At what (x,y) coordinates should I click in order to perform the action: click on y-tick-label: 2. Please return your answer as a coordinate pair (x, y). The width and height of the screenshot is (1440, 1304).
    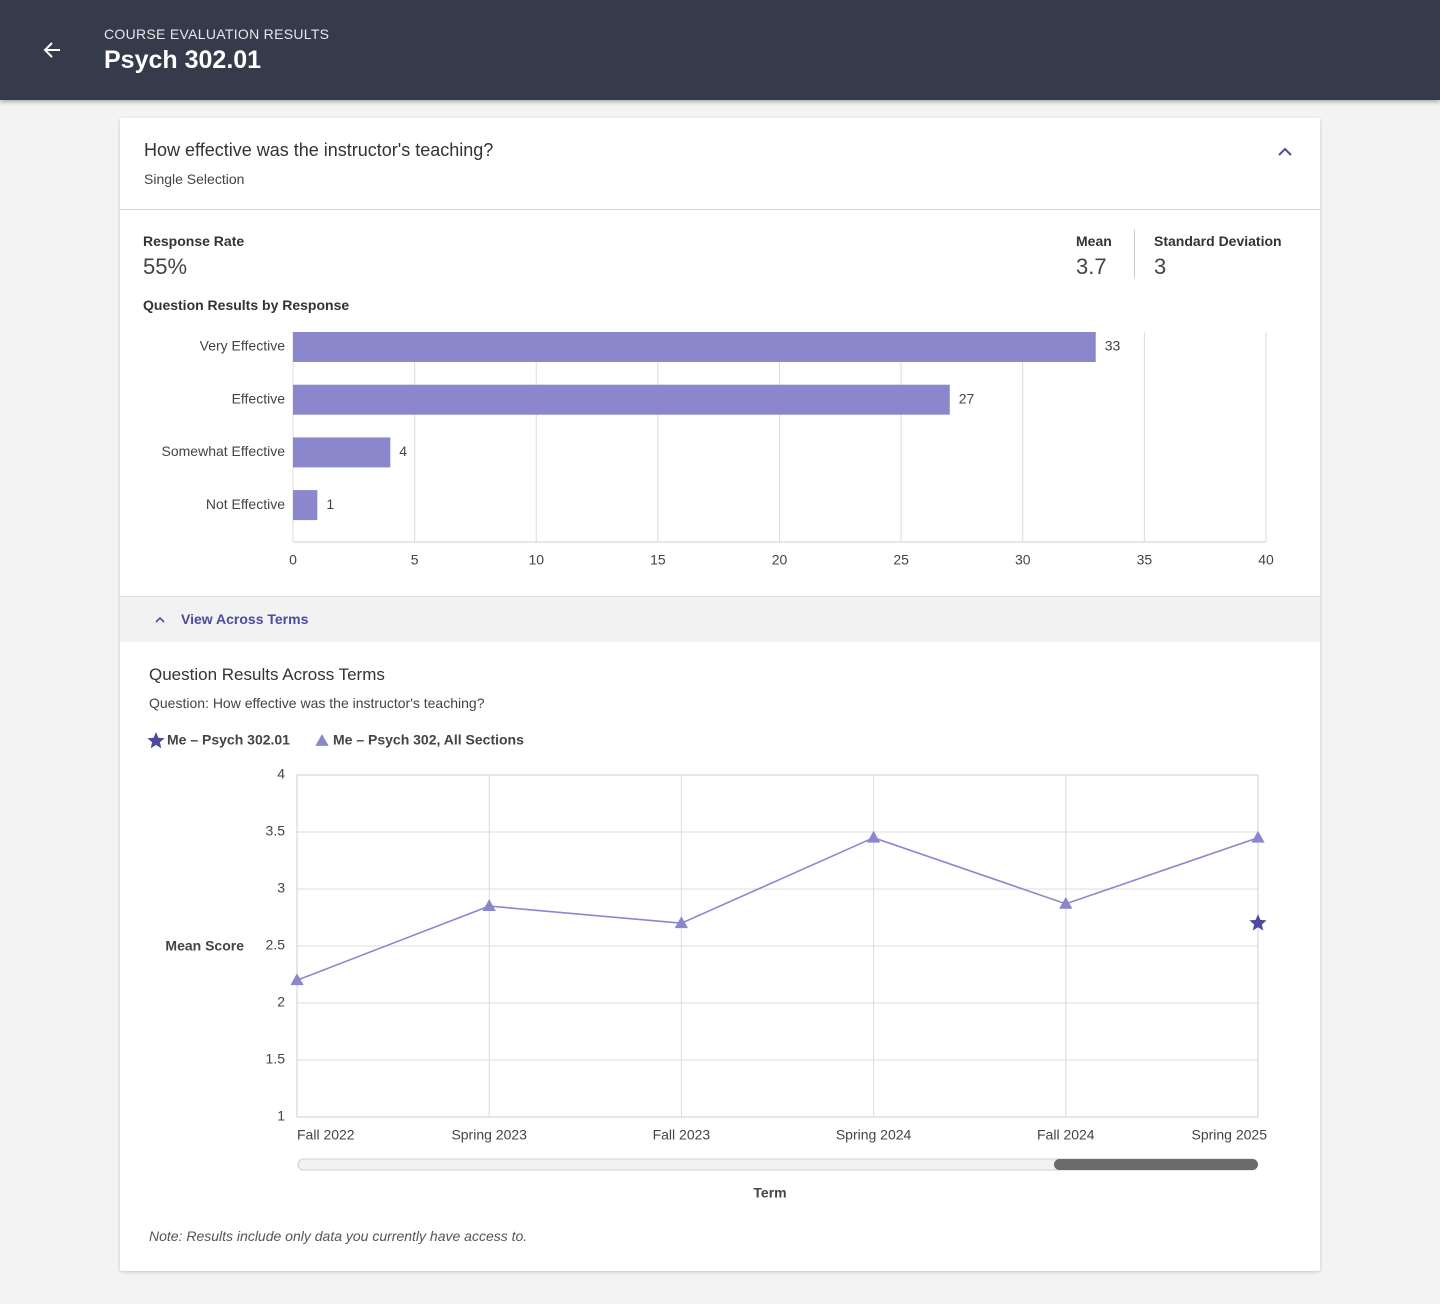
    Looking at the image, I should click on (281, 1002).